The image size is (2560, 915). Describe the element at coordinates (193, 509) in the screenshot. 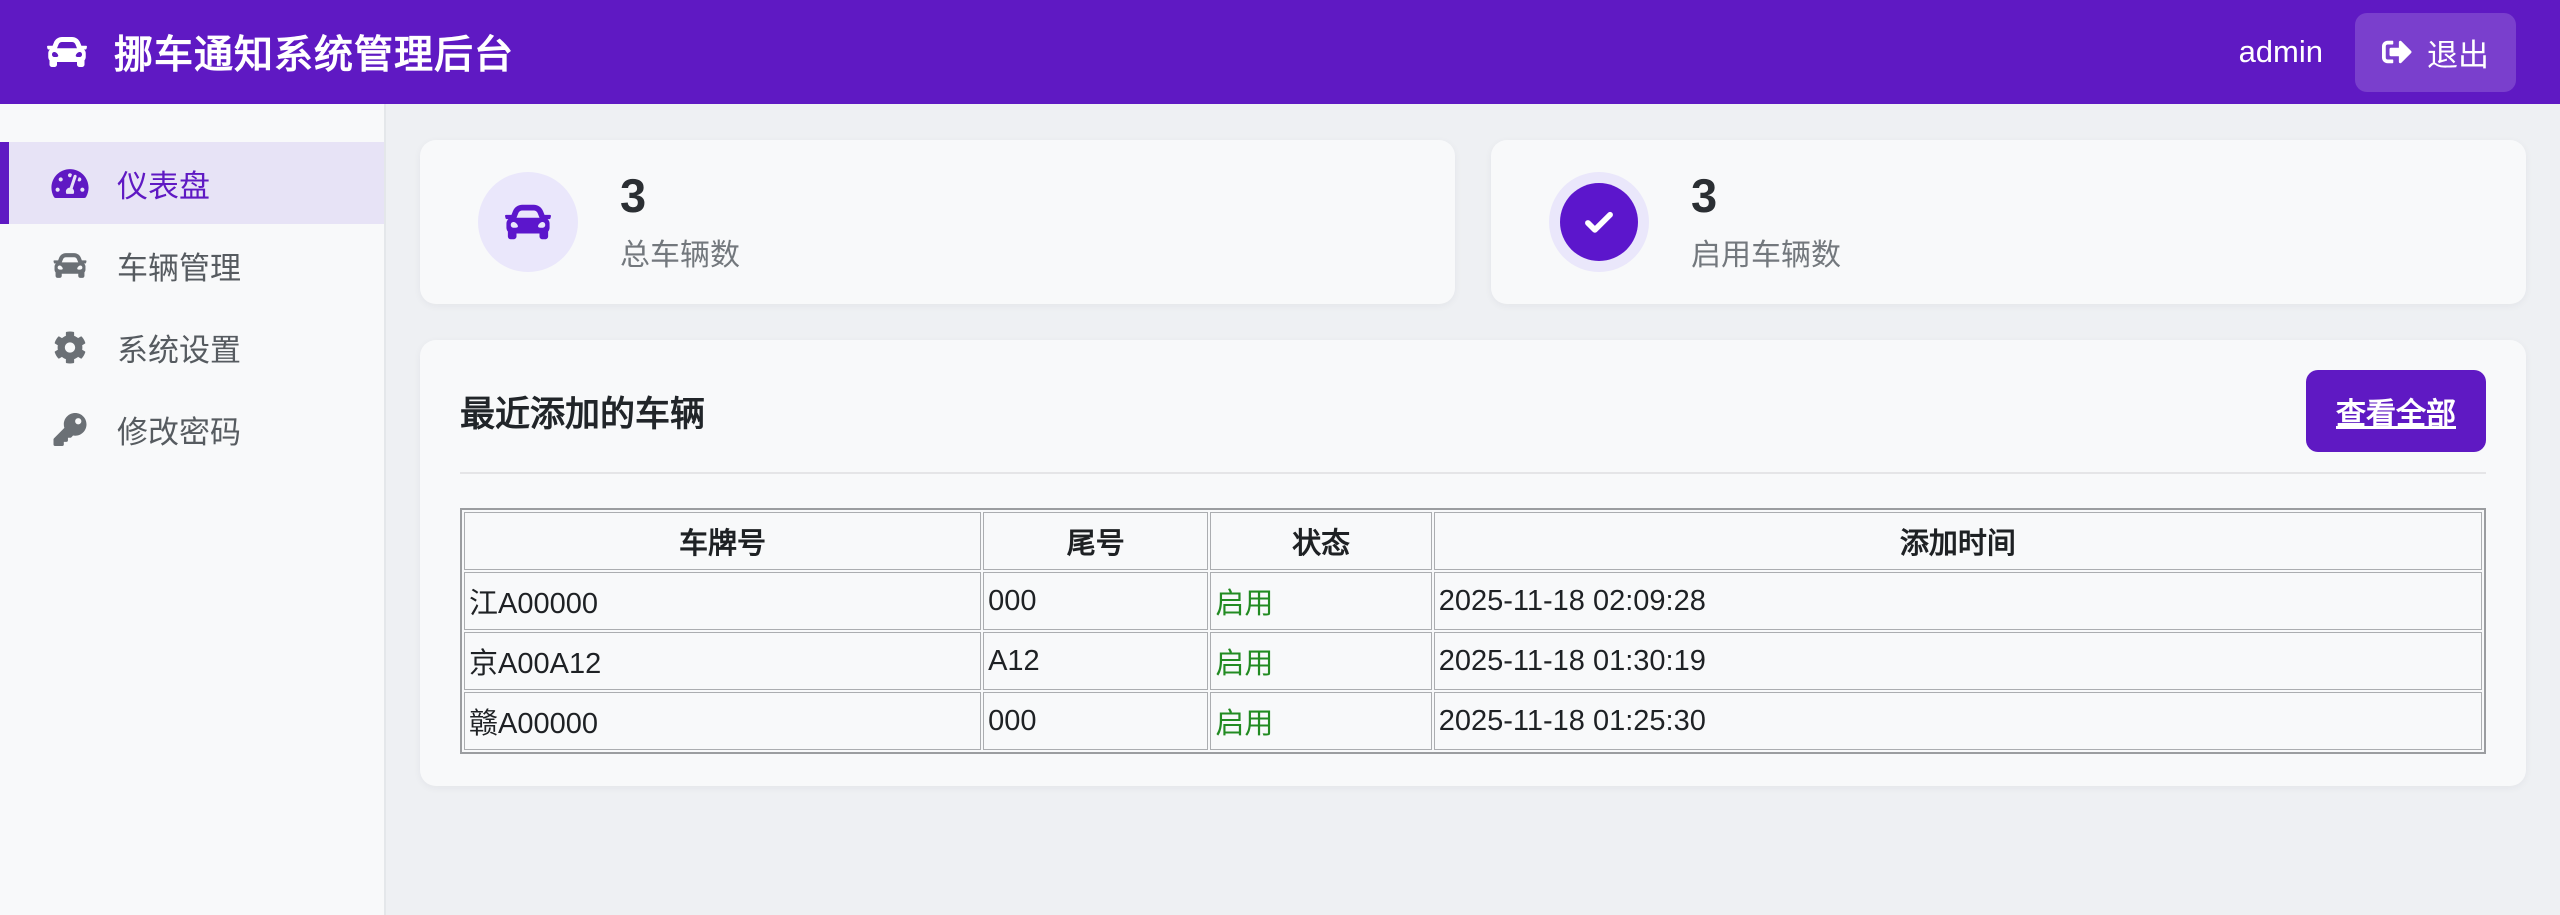

I see `sidebar: 仪表盘 车辆管理 系统设置 修改密码` at that location.